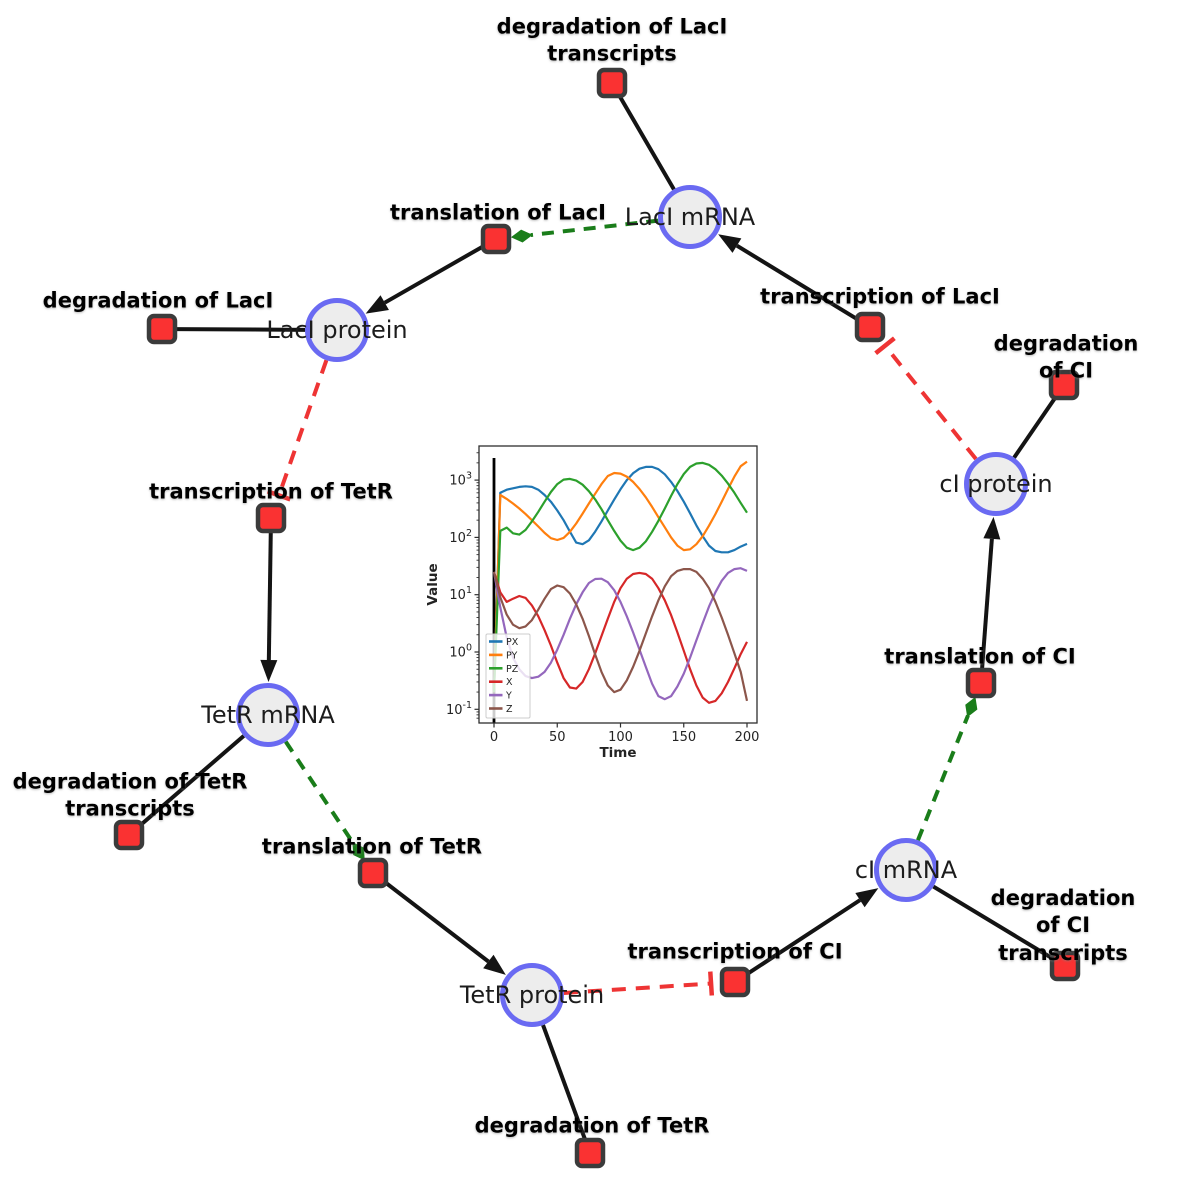  Describe the element at coordinates (1064, 385) in the screenshot. I see `reaction-node-deg_ci` at that location.